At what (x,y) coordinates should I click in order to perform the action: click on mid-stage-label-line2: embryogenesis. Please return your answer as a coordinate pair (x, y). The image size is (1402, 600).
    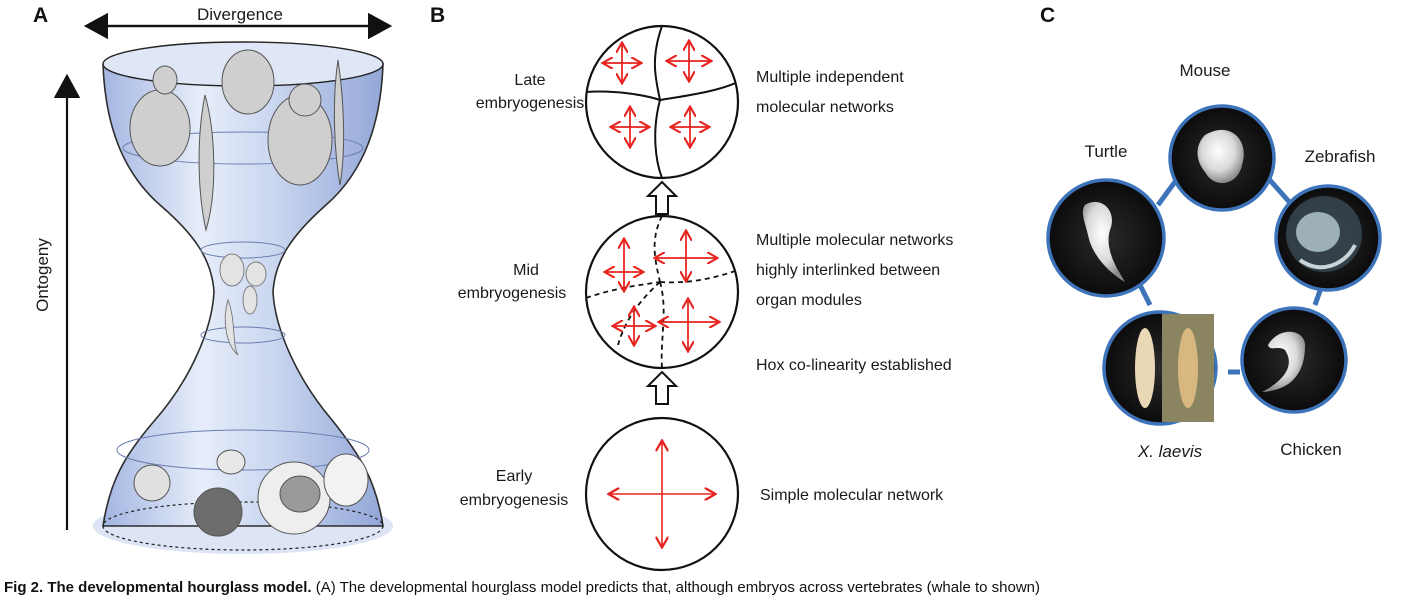
    Looking at the image, I should click on (512, 293).